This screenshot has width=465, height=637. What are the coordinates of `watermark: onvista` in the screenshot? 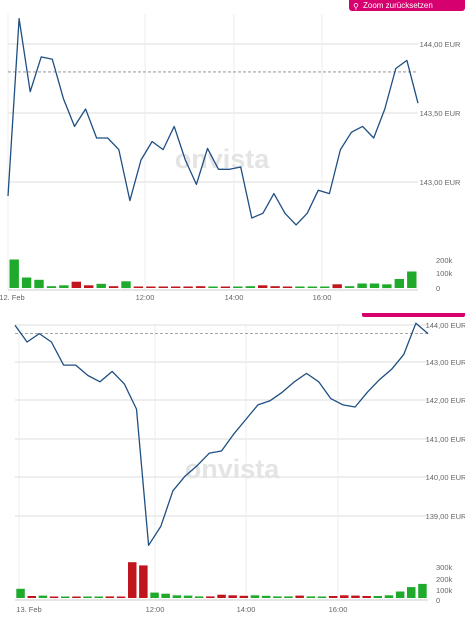 It's located at (233, 469).